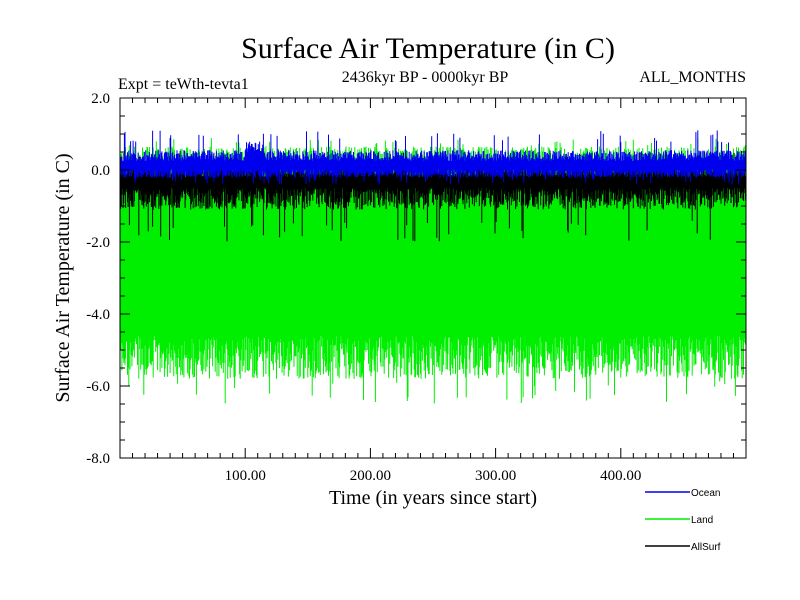 The image size is (800, 600). Describe the element at coordinates (705, 493) in the screenshot. I see `legend-label-ocean: Ocean` at that location.